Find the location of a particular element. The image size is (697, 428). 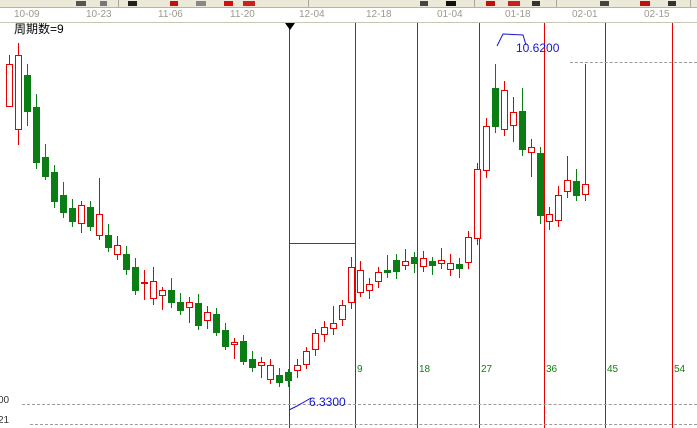

date-axis-tick: 01-18 is located at coordinates (518, 14).